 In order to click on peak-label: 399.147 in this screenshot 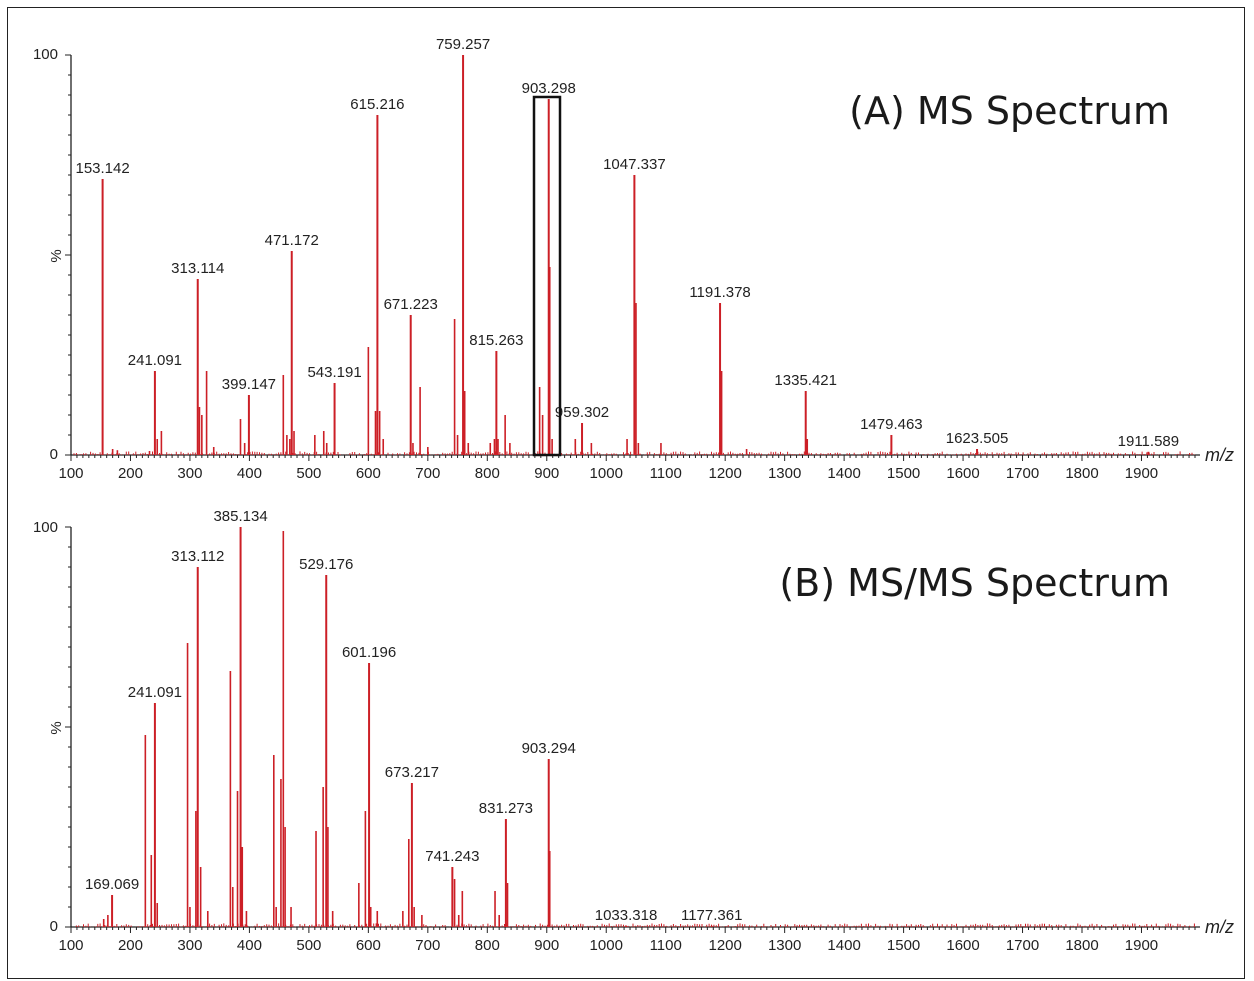, I will do `click(249, 384)`.